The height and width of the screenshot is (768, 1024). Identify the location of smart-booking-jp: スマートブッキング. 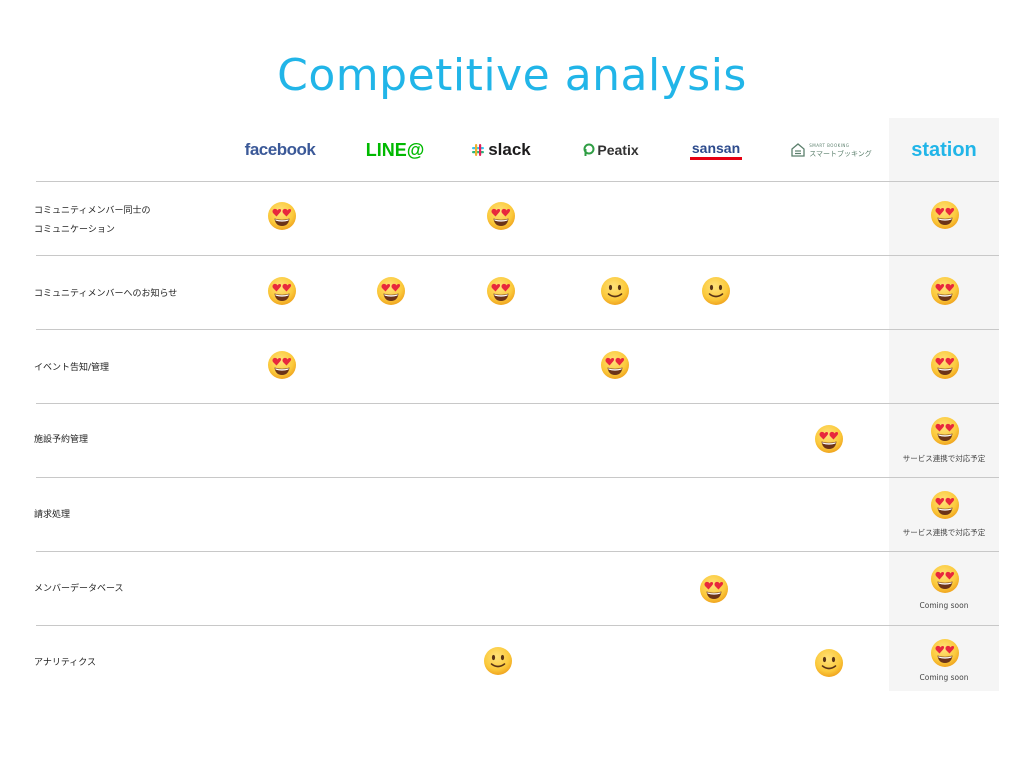
(840, 154).